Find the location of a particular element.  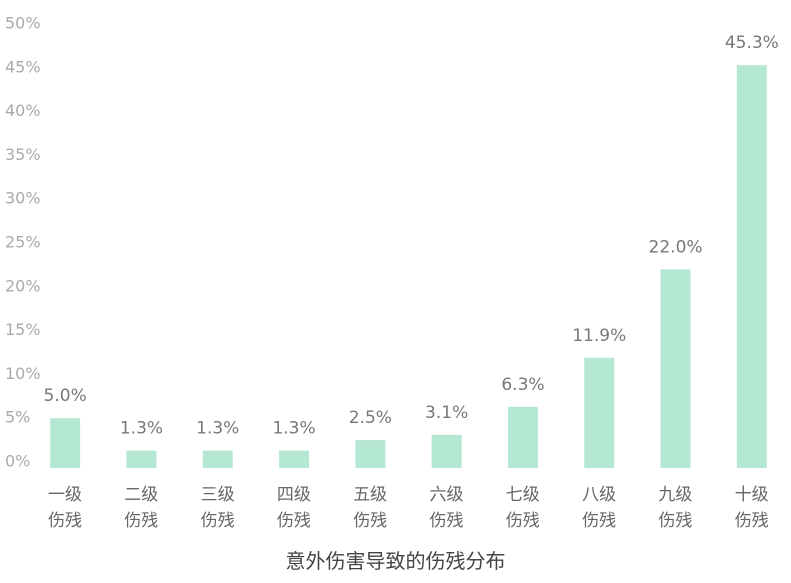

value-label: 2.5% is located at coordinates (370, 418).